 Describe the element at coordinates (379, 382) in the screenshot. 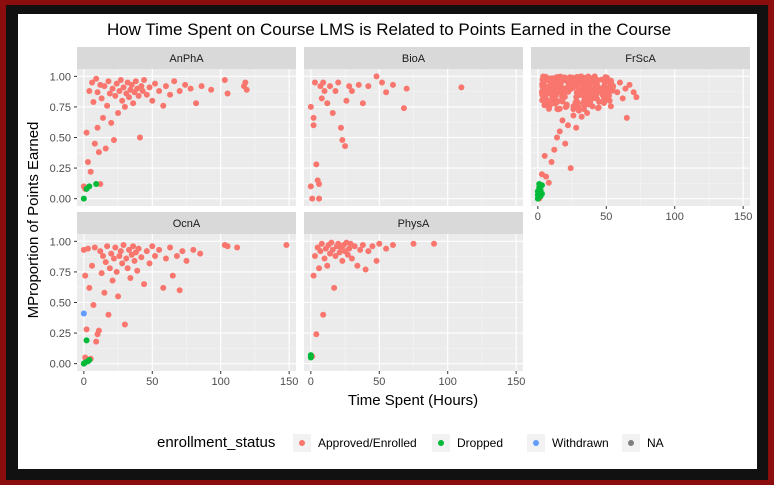

I see `x-tick-label: 50` at that location.